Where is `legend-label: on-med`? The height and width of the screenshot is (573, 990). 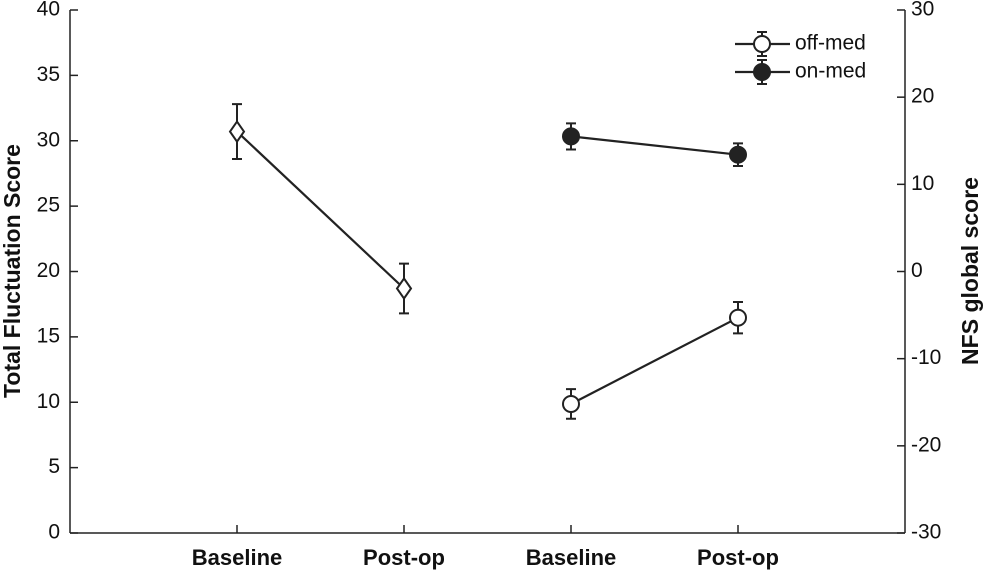 legend-label: on-med is located at coordinates (830, 71).